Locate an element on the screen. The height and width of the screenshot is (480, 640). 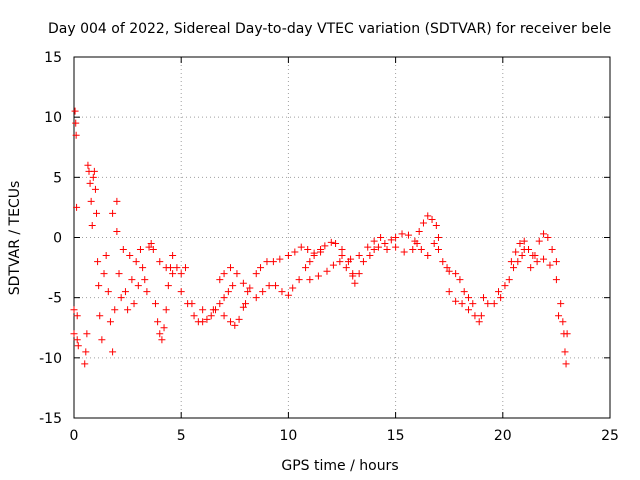
y-tick-label: 0 is located at coordinates (57, 239).